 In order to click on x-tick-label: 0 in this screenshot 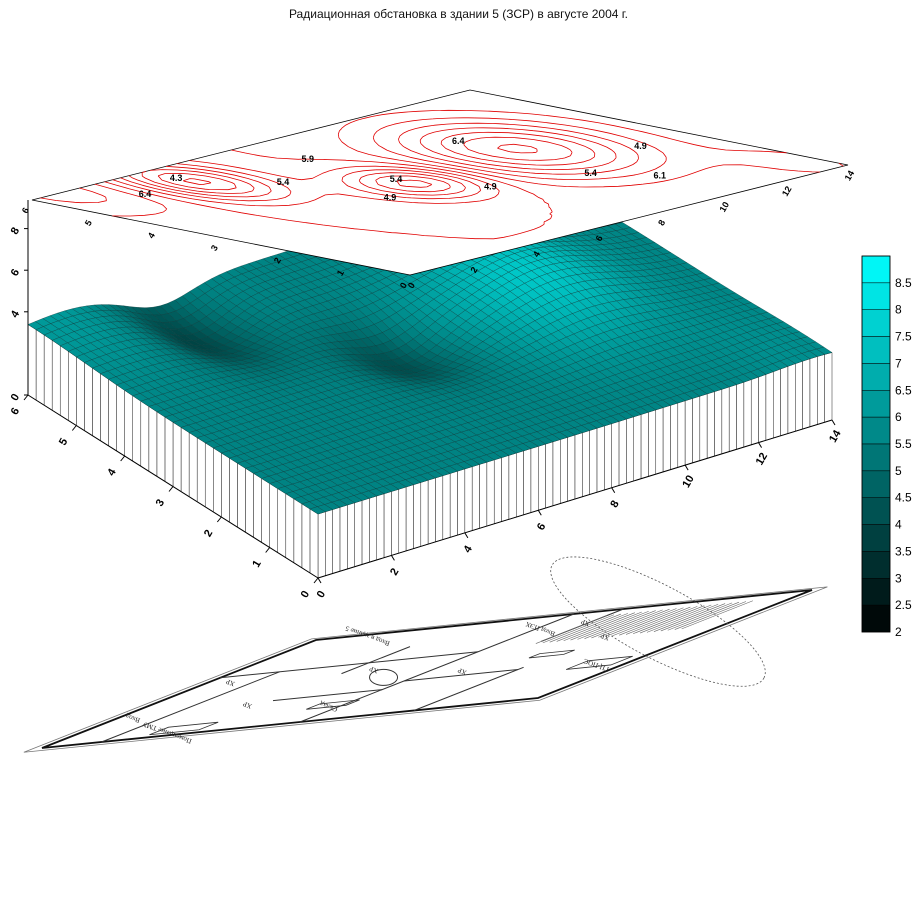, I will do `click(321, 594)`.